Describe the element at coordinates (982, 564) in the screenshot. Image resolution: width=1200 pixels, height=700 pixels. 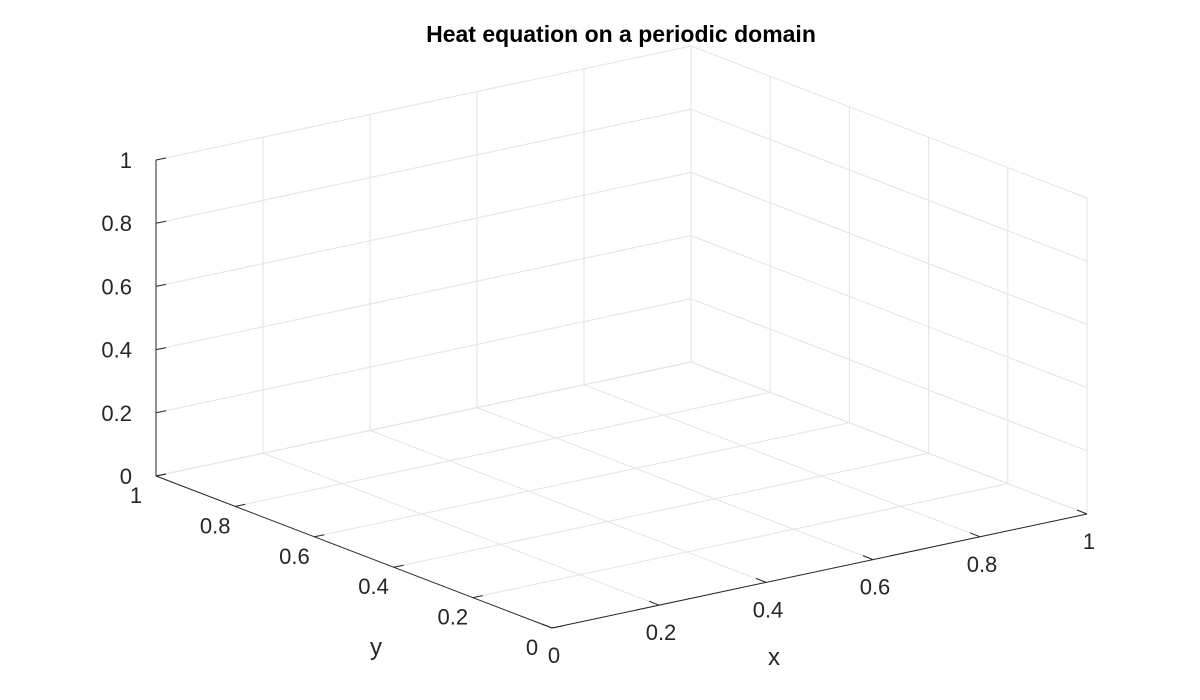
I see `x-tick-label: 0.8` at that location.